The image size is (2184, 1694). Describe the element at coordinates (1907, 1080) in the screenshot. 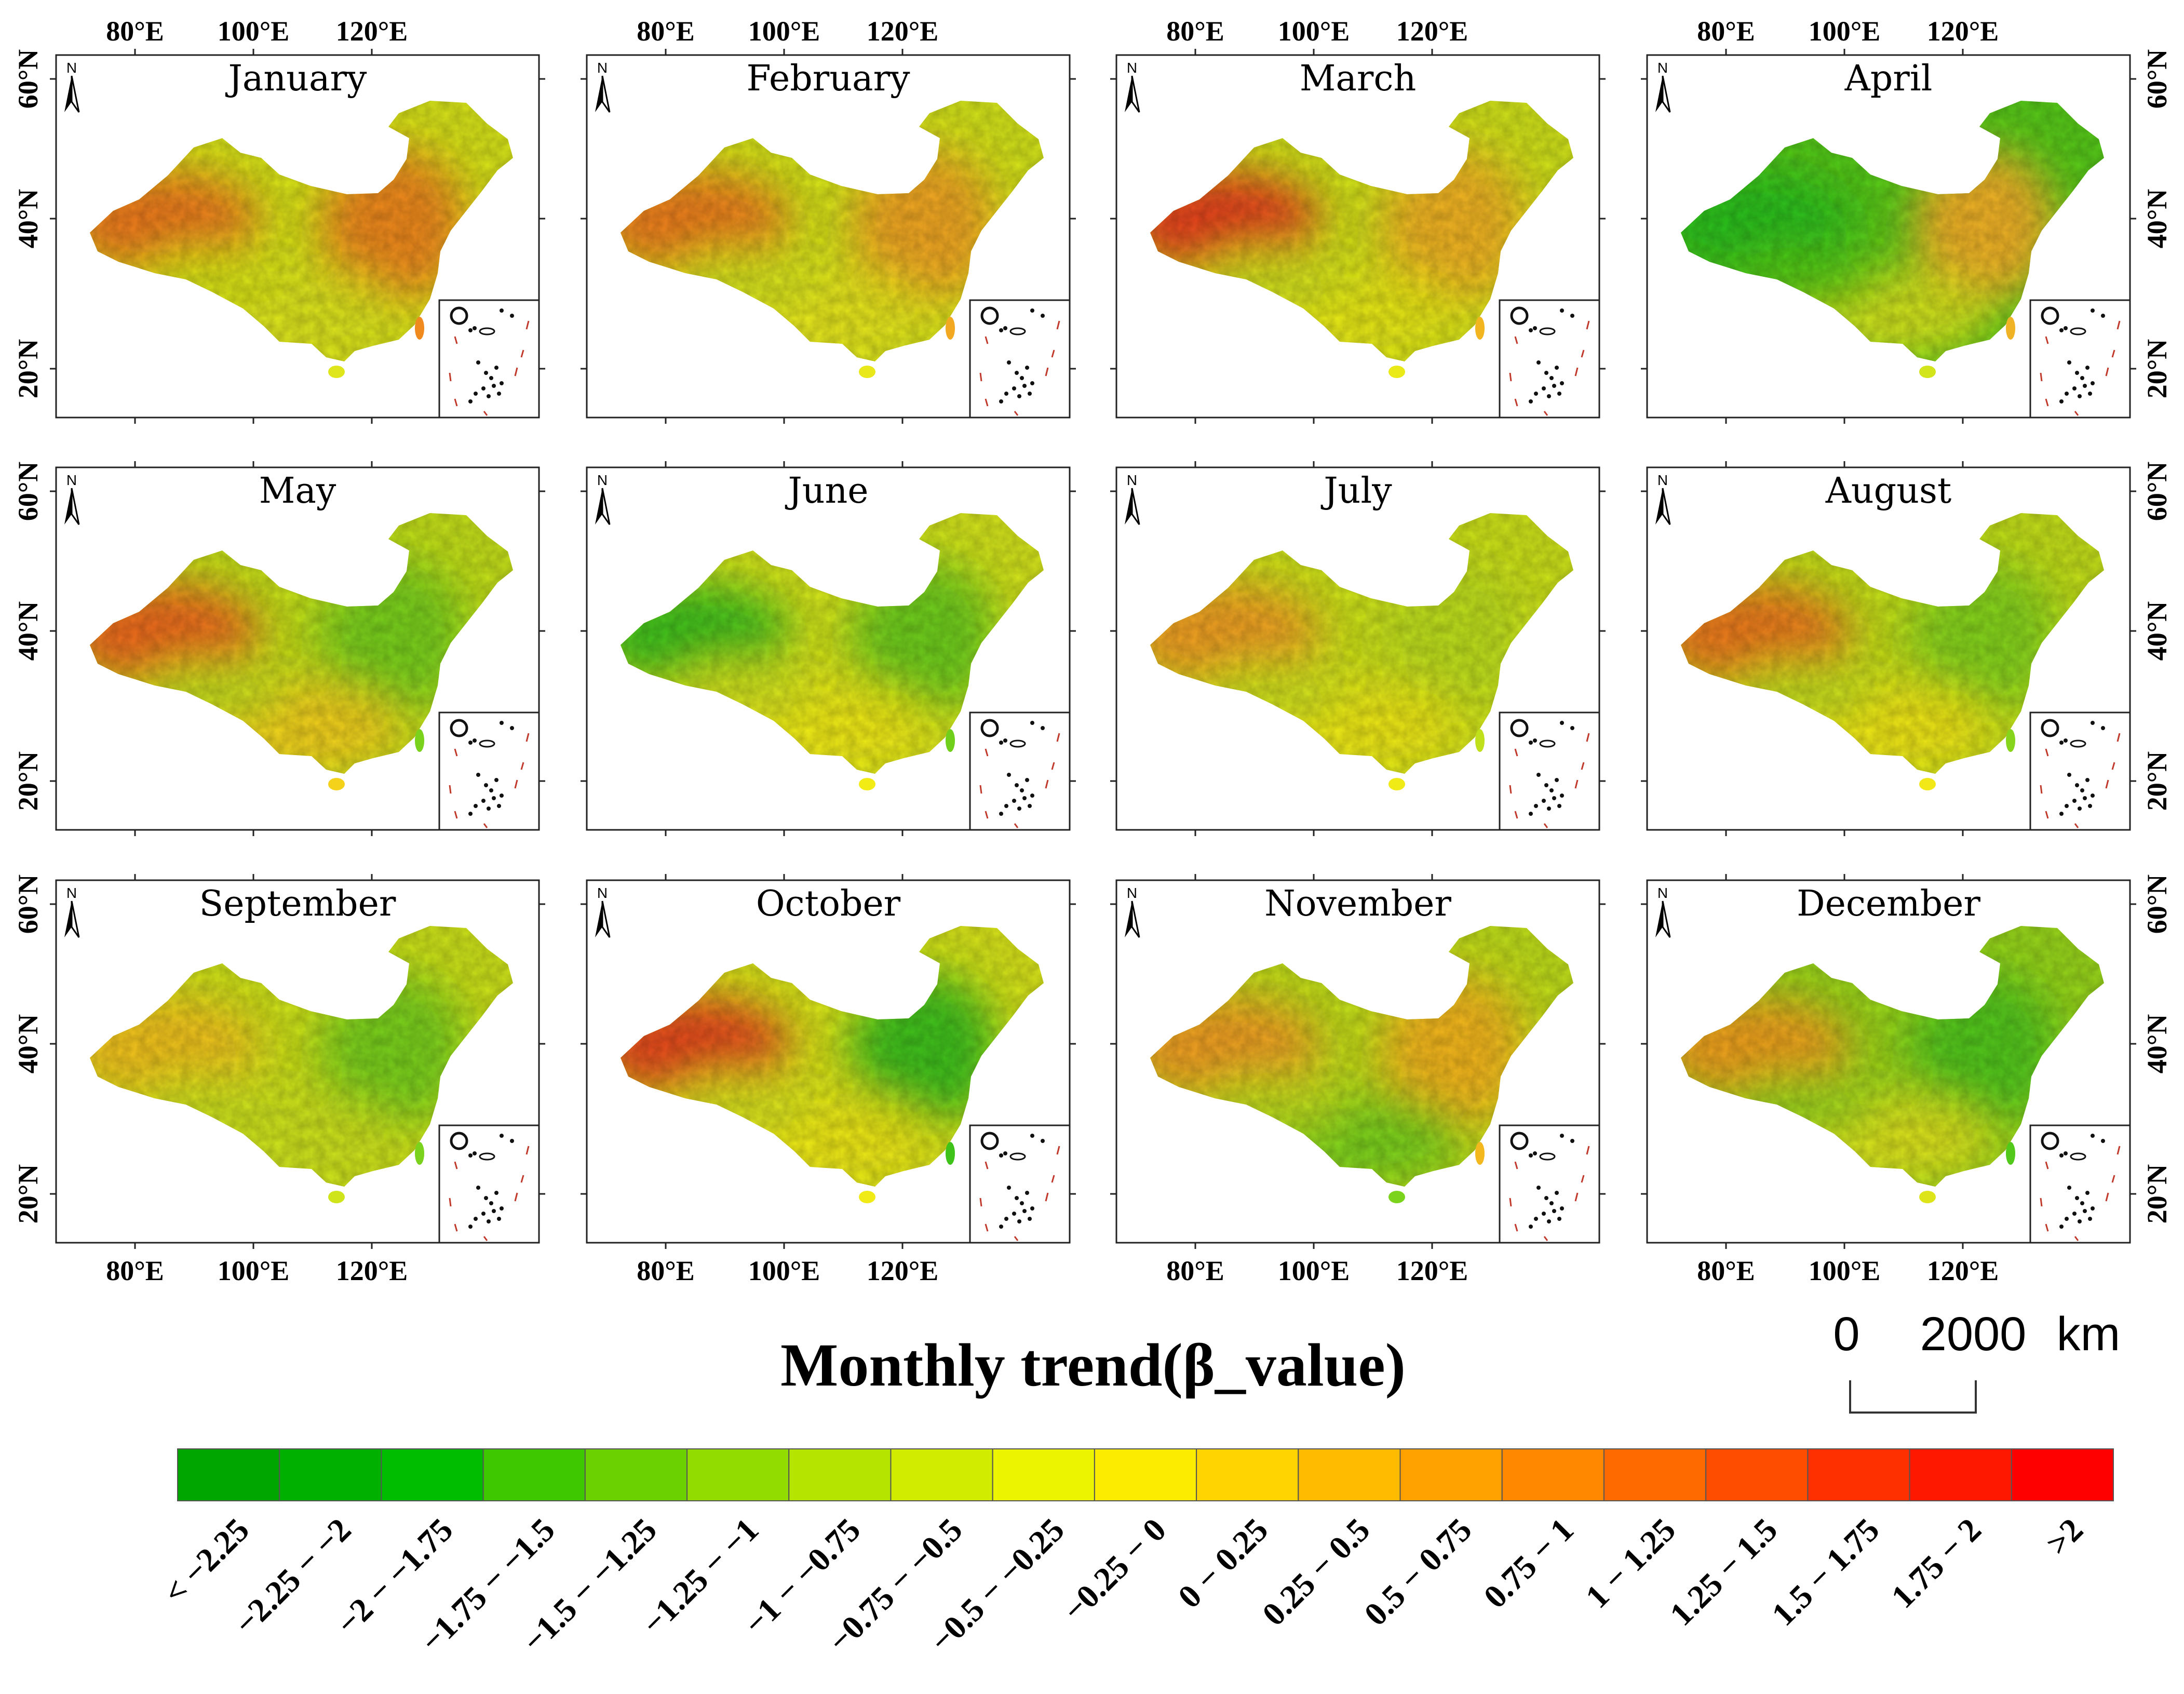

I see `map-panel-december: N December 80°E 100°E 120°E 60°N 40°N 20°N` at that location.